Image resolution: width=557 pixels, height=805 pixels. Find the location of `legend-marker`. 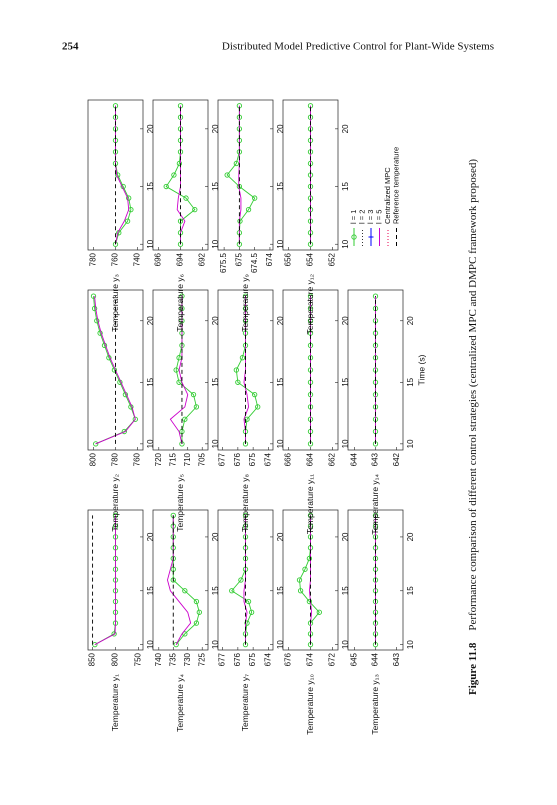

legend-marker is located at coordinates (354, 237).